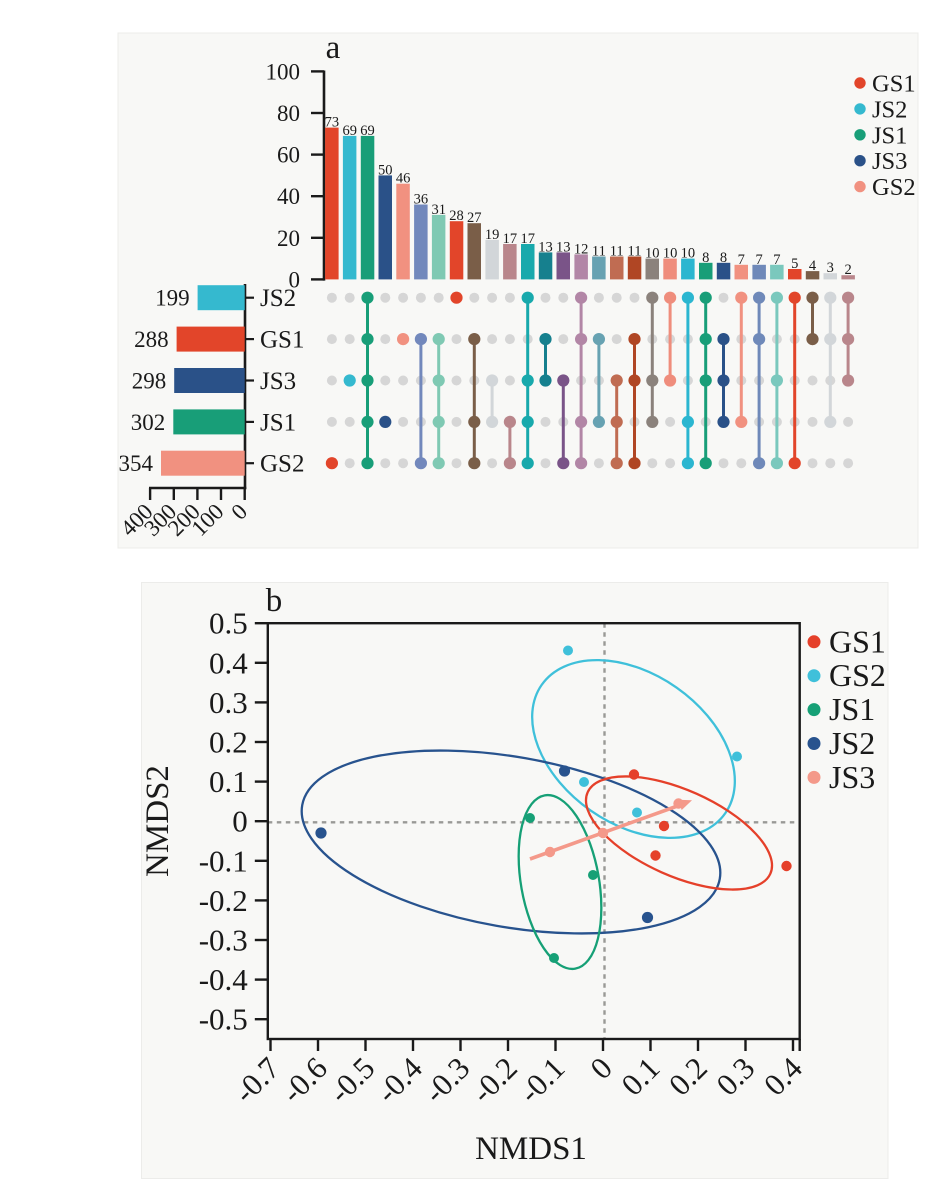  I want to click on svg-text: 5, so click(794, 264).